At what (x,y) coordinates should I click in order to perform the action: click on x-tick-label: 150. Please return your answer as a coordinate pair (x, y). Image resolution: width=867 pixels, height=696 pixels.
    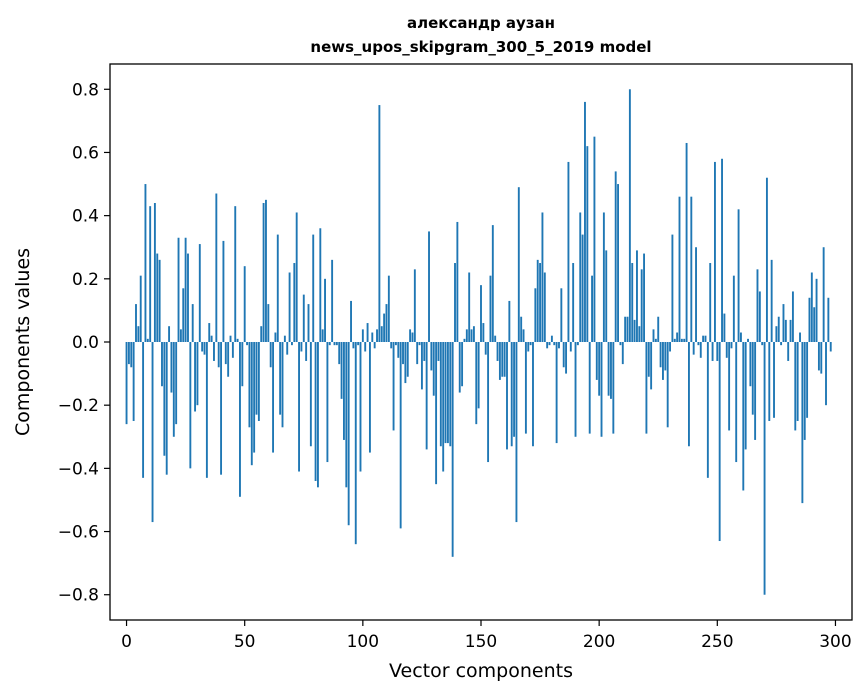
    Looking at the image, I should click on (481, 642).